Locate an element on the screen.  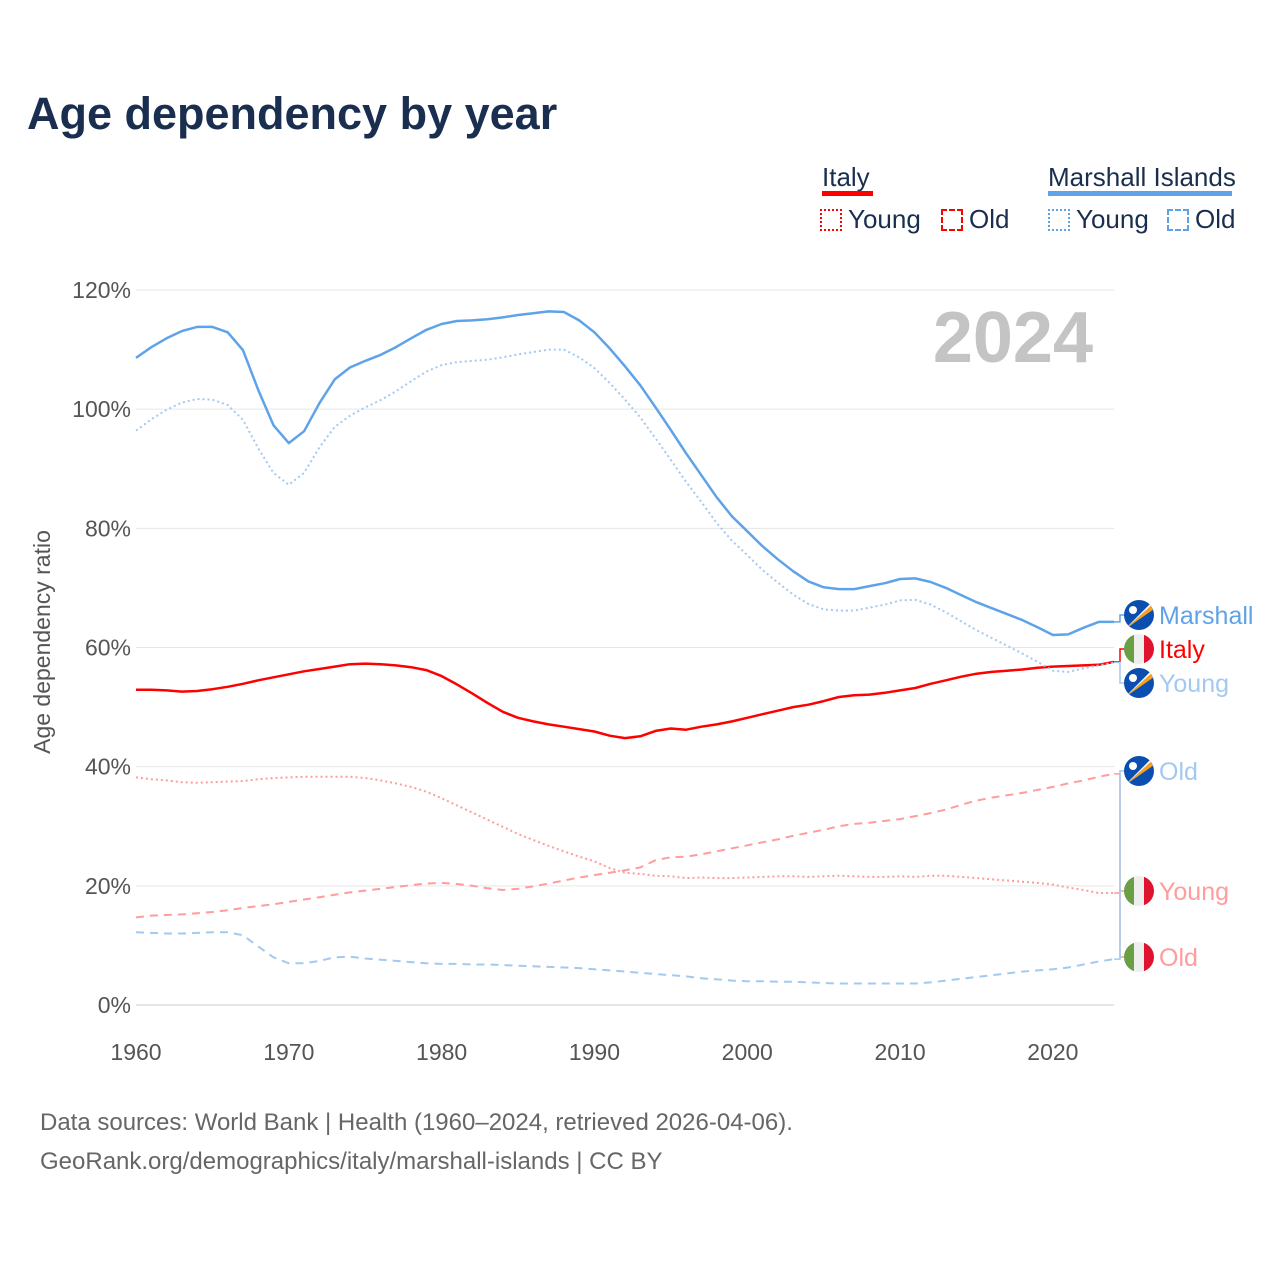
legend-marshall-swatch is located at coordinates (1140, 193).